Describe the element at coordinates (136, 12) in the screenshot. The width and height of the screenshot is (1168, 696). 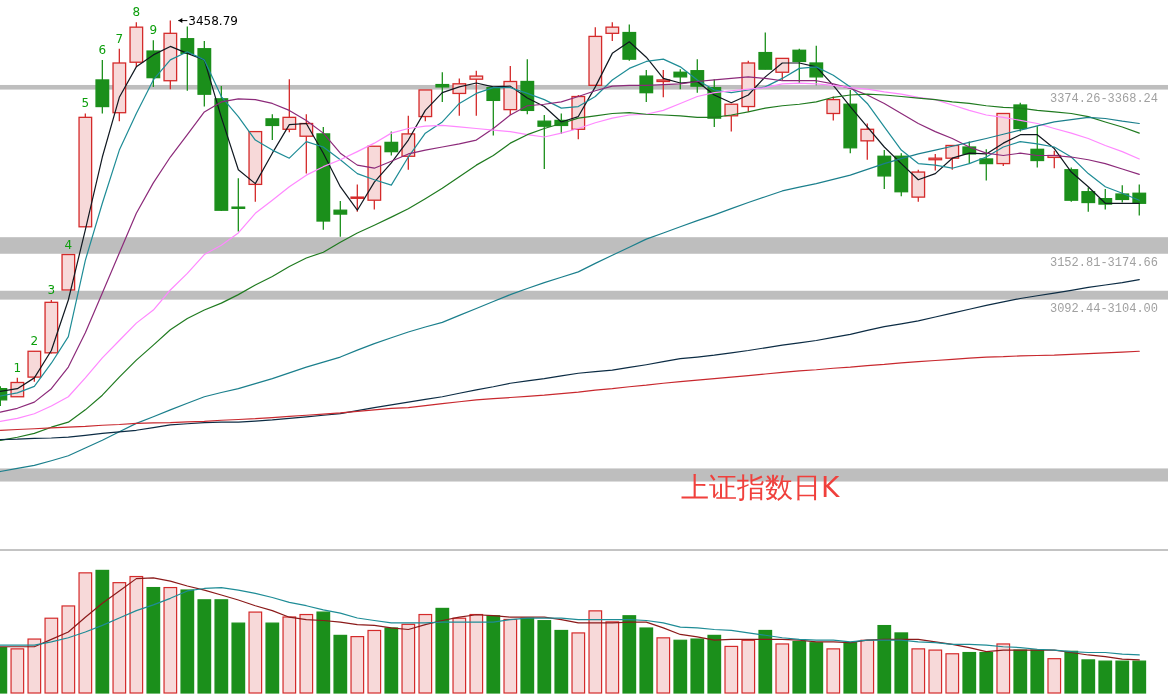
I see `text: 8` at that location.